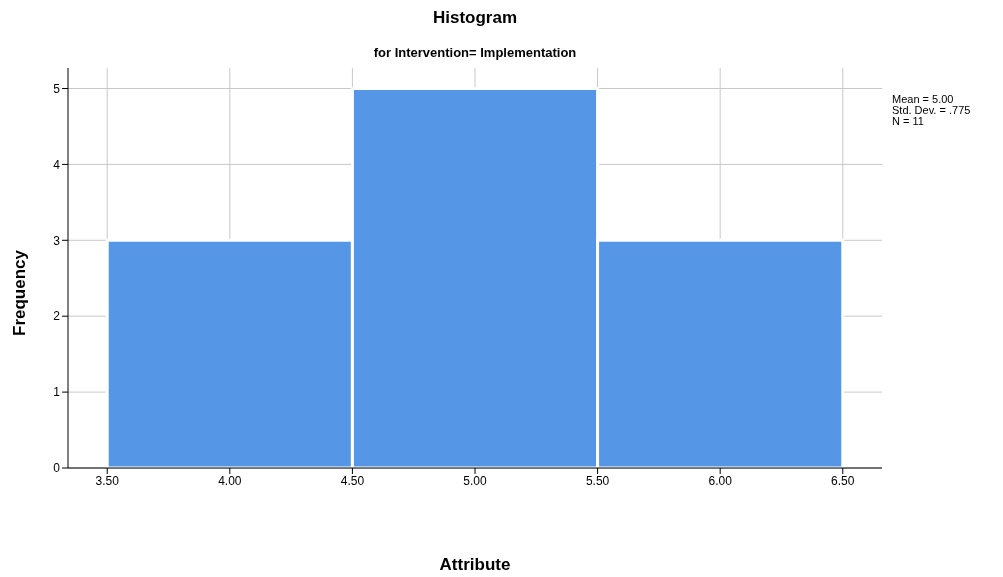  Describe the element at coordinates (57, 88) in the screenshot. I see `y-tick-label: 5` at that location.